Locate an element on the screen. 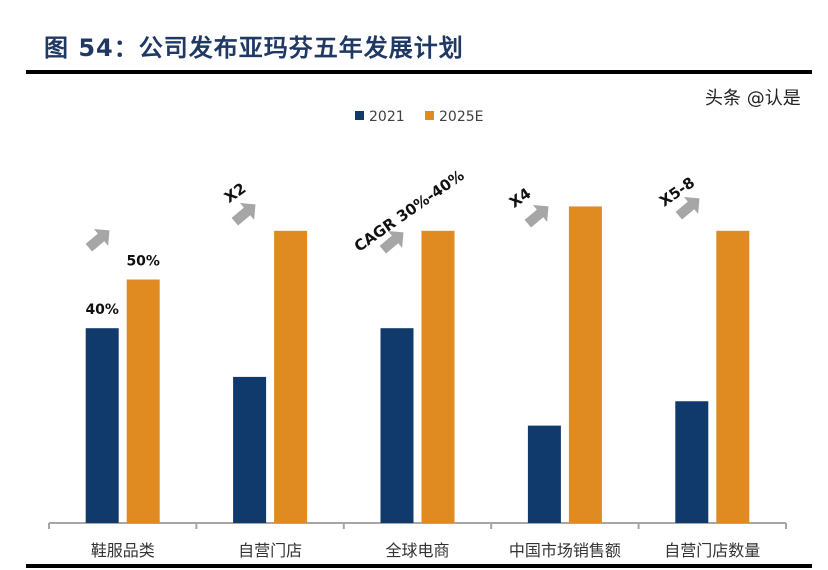 This screenshot has height=570, width=828. x-tick-label: 自营门店数量 is located at coordinates (712, 550).